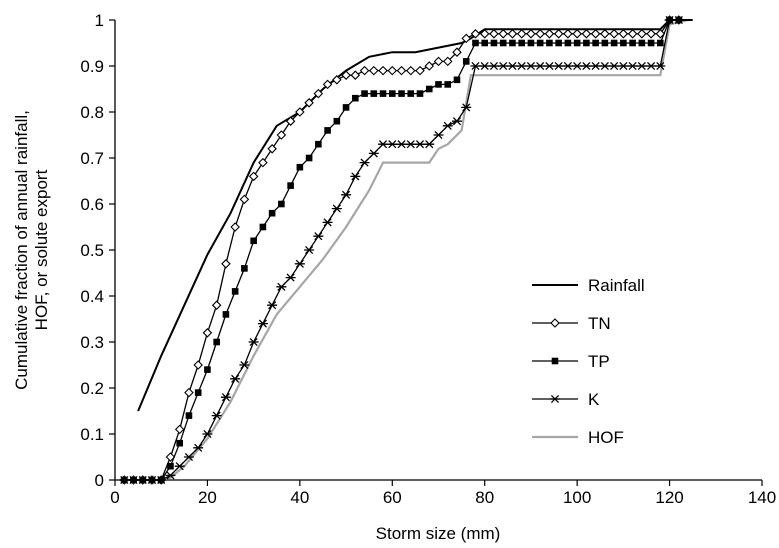  I want to click on x-tick-label: 100, so click(577, 497).